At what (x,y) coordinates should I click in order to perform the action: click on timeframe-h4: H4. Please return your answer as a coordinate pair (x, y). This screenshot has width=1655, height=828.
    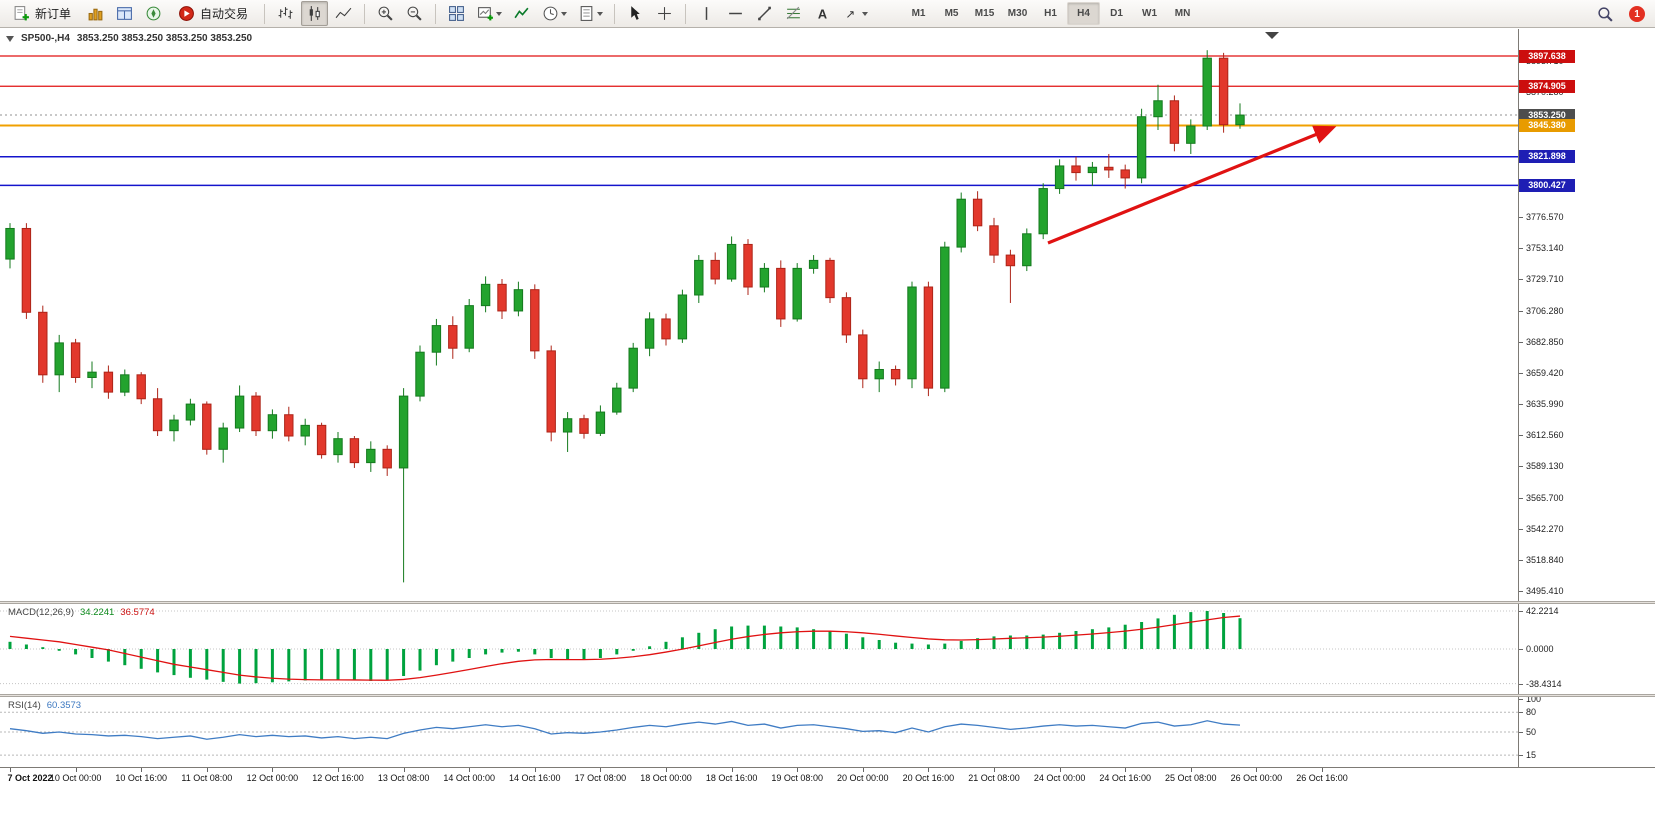
    Looking at the image, I should click on (1084, 13).